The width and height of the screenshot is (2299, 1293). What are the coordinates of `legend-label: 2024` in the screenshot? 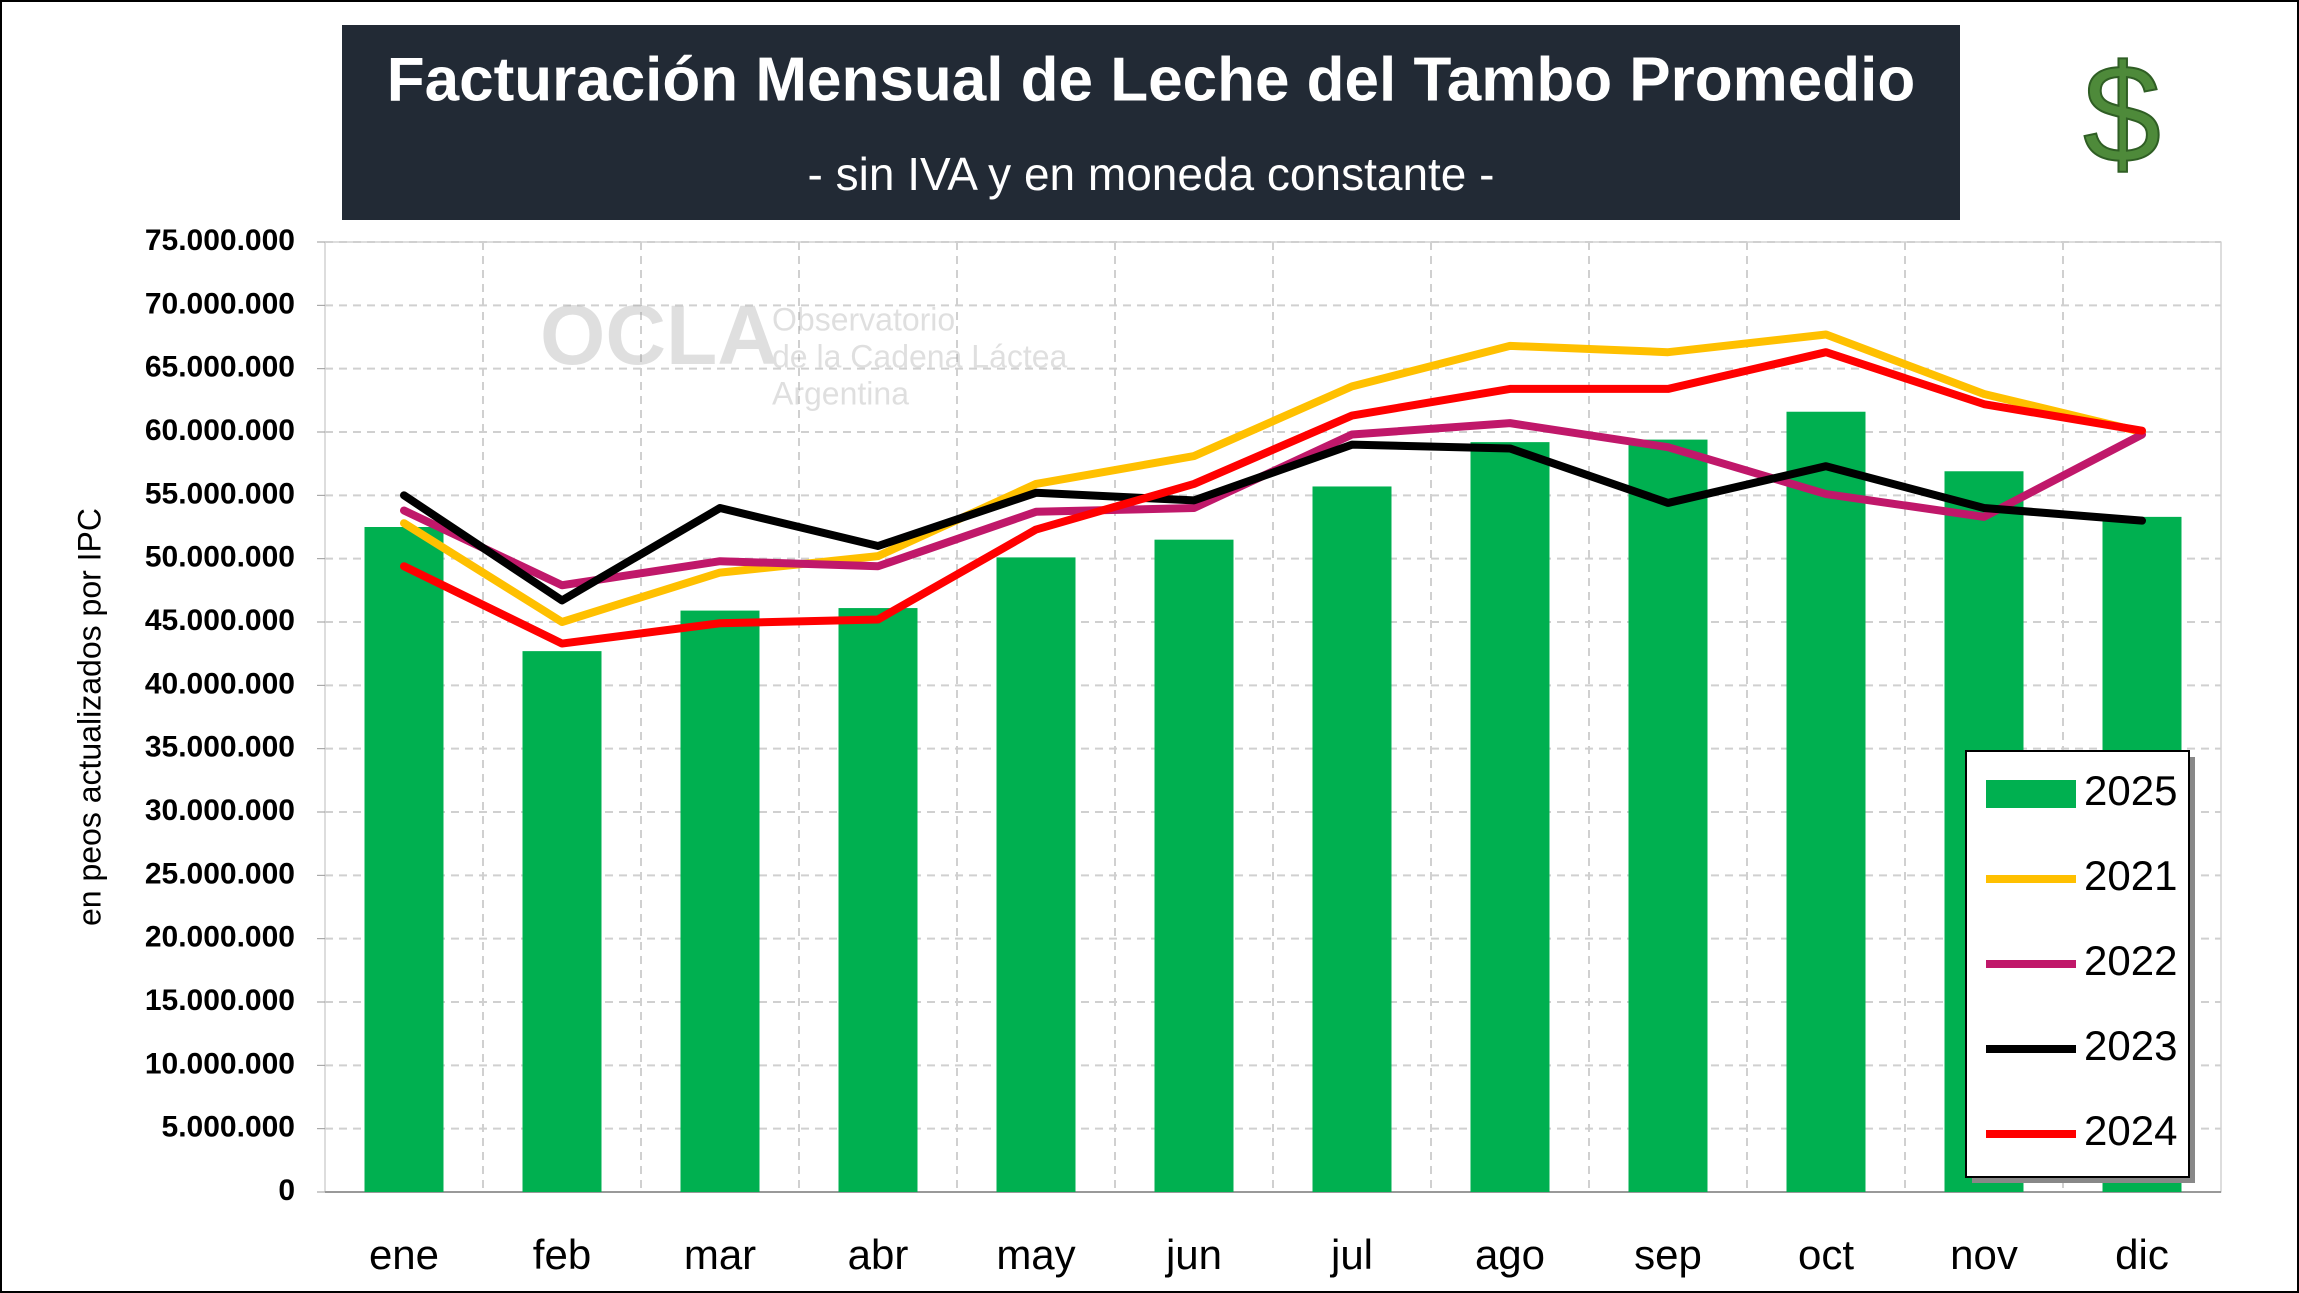 It's located at (2130, 1130).